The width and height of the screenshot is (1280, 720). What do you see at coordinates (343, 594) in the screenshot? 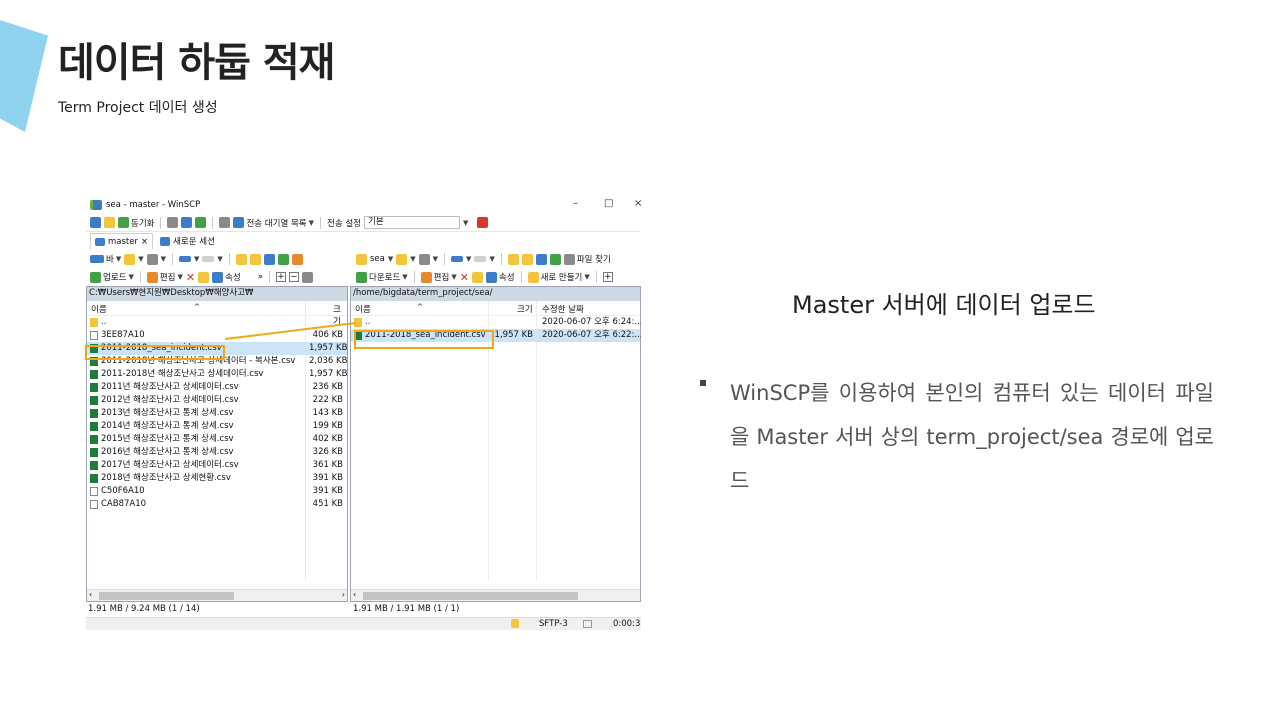
I see `scroll-right-icon: ›` at bounding box center [343, 594].